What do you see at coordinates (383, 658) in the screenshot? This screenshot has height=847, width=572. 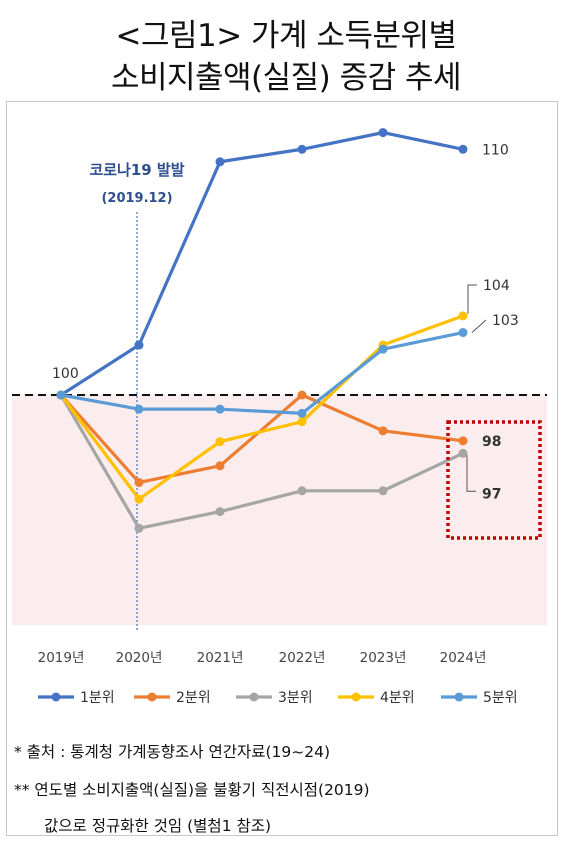 I see `x-tick-label-5: 2023년` at bounding box center [383, 658].